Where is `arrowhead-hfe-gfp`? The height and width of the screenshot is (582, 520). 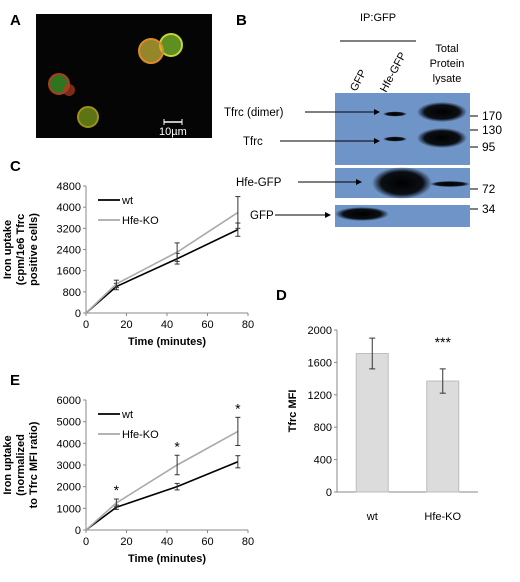 arrowhead-hfe-gfp is located at coordinates (359, 182).